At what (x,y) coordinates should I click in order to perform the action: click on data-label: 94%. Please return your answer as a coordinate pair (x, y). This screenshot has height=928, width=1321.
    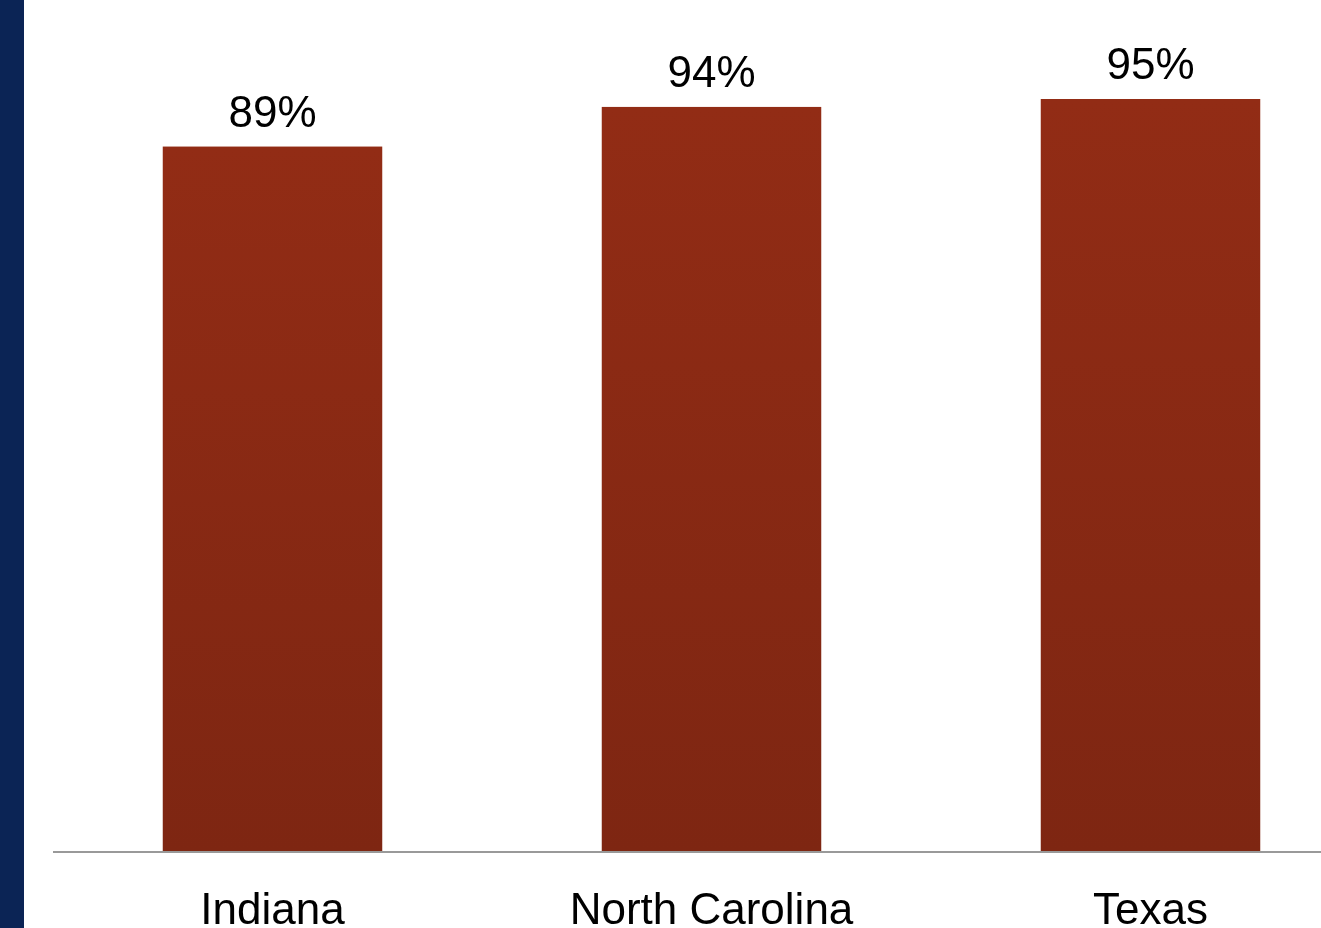
    Looking at the image, I should click on (711, 71).